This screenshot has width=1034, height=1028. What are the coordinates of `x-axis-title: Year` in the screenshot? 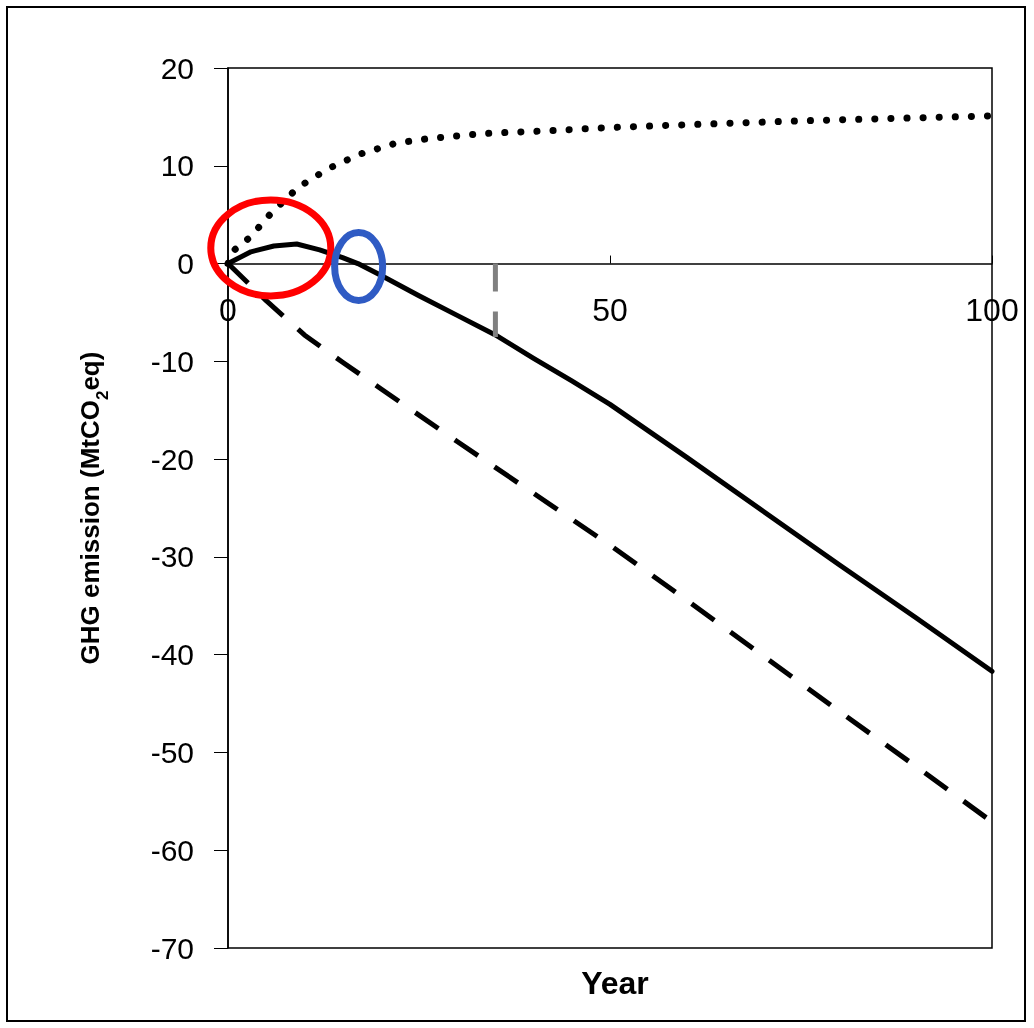 It's located at (615, 983).